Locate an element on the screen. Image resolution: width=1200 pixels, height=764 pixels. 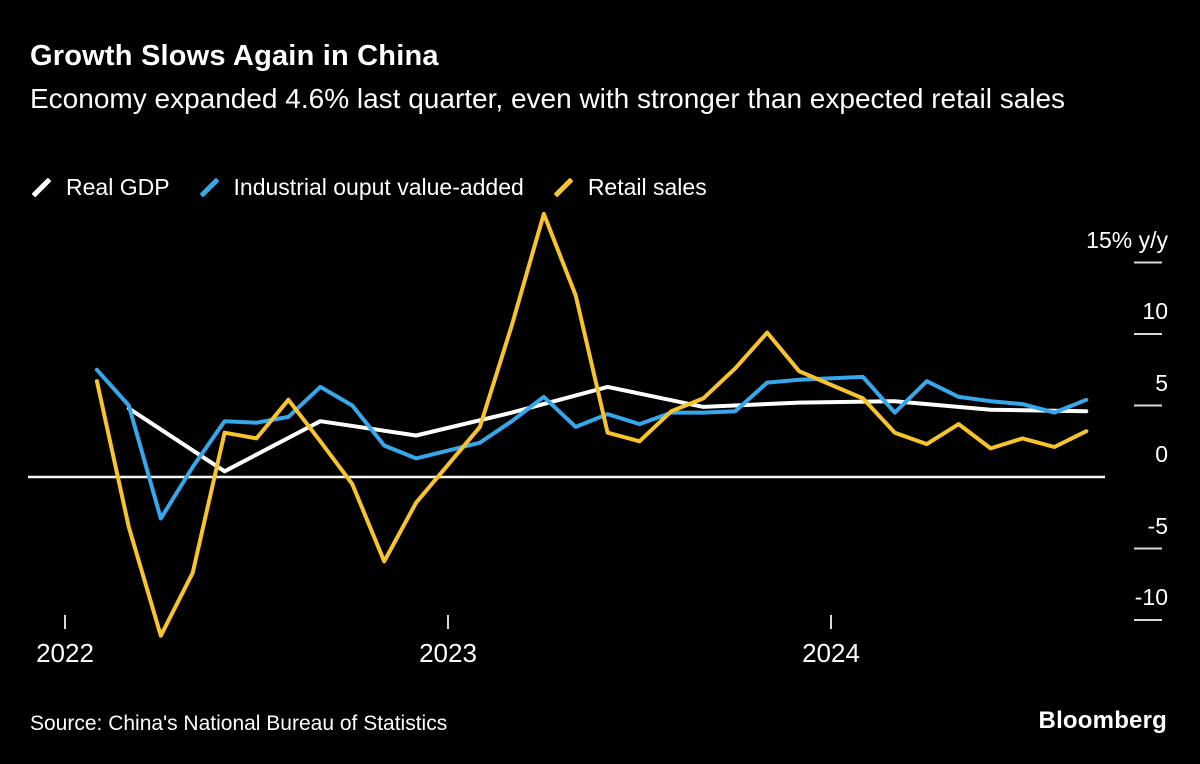
legend-item-retail-sales: Retail sales is located at coordinates (629, 187).